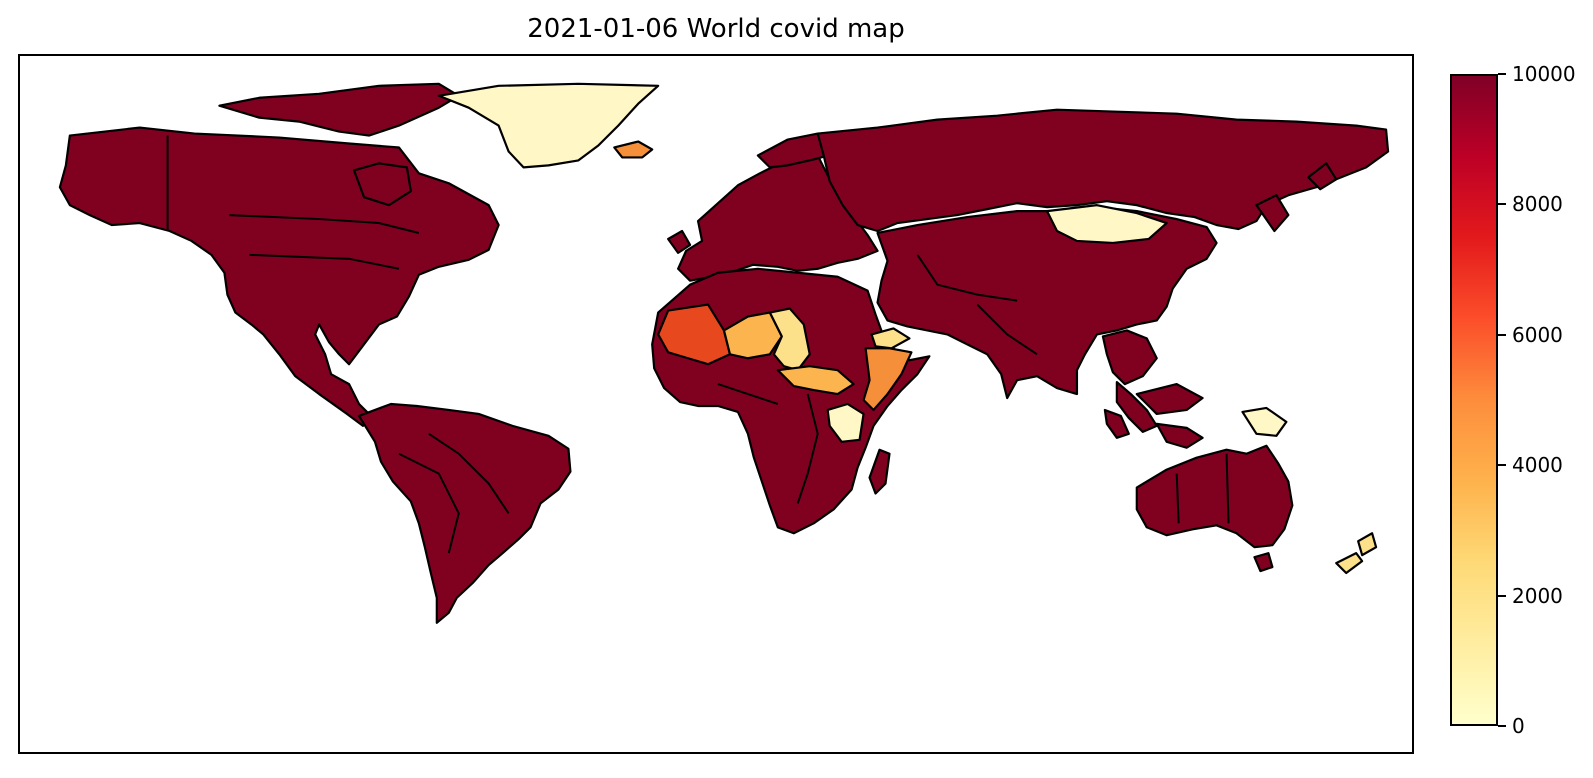 Image resolution: width=1593 pixels, height=778 pixels. I want to click on map-title: 2021-01-06 World covid map, so click(716, 29).